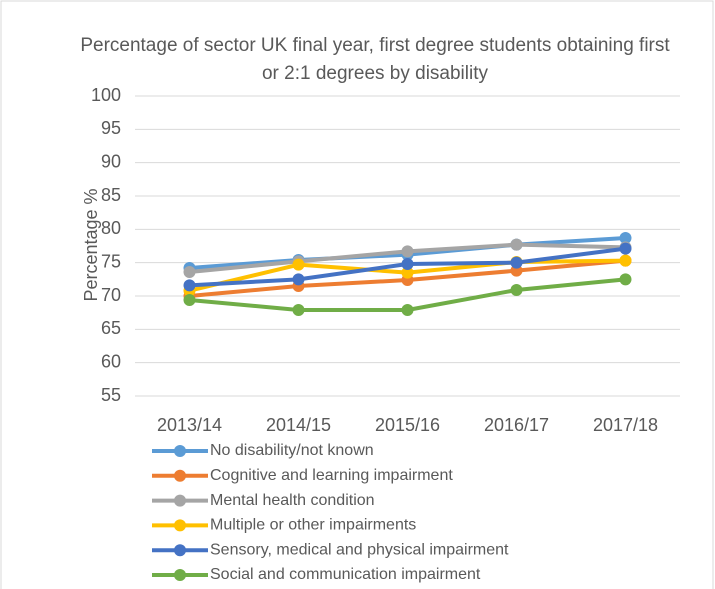  Describe the element at coordinates (111, 395) in the screenshot. I see `y-tick-label: 55` at that location.